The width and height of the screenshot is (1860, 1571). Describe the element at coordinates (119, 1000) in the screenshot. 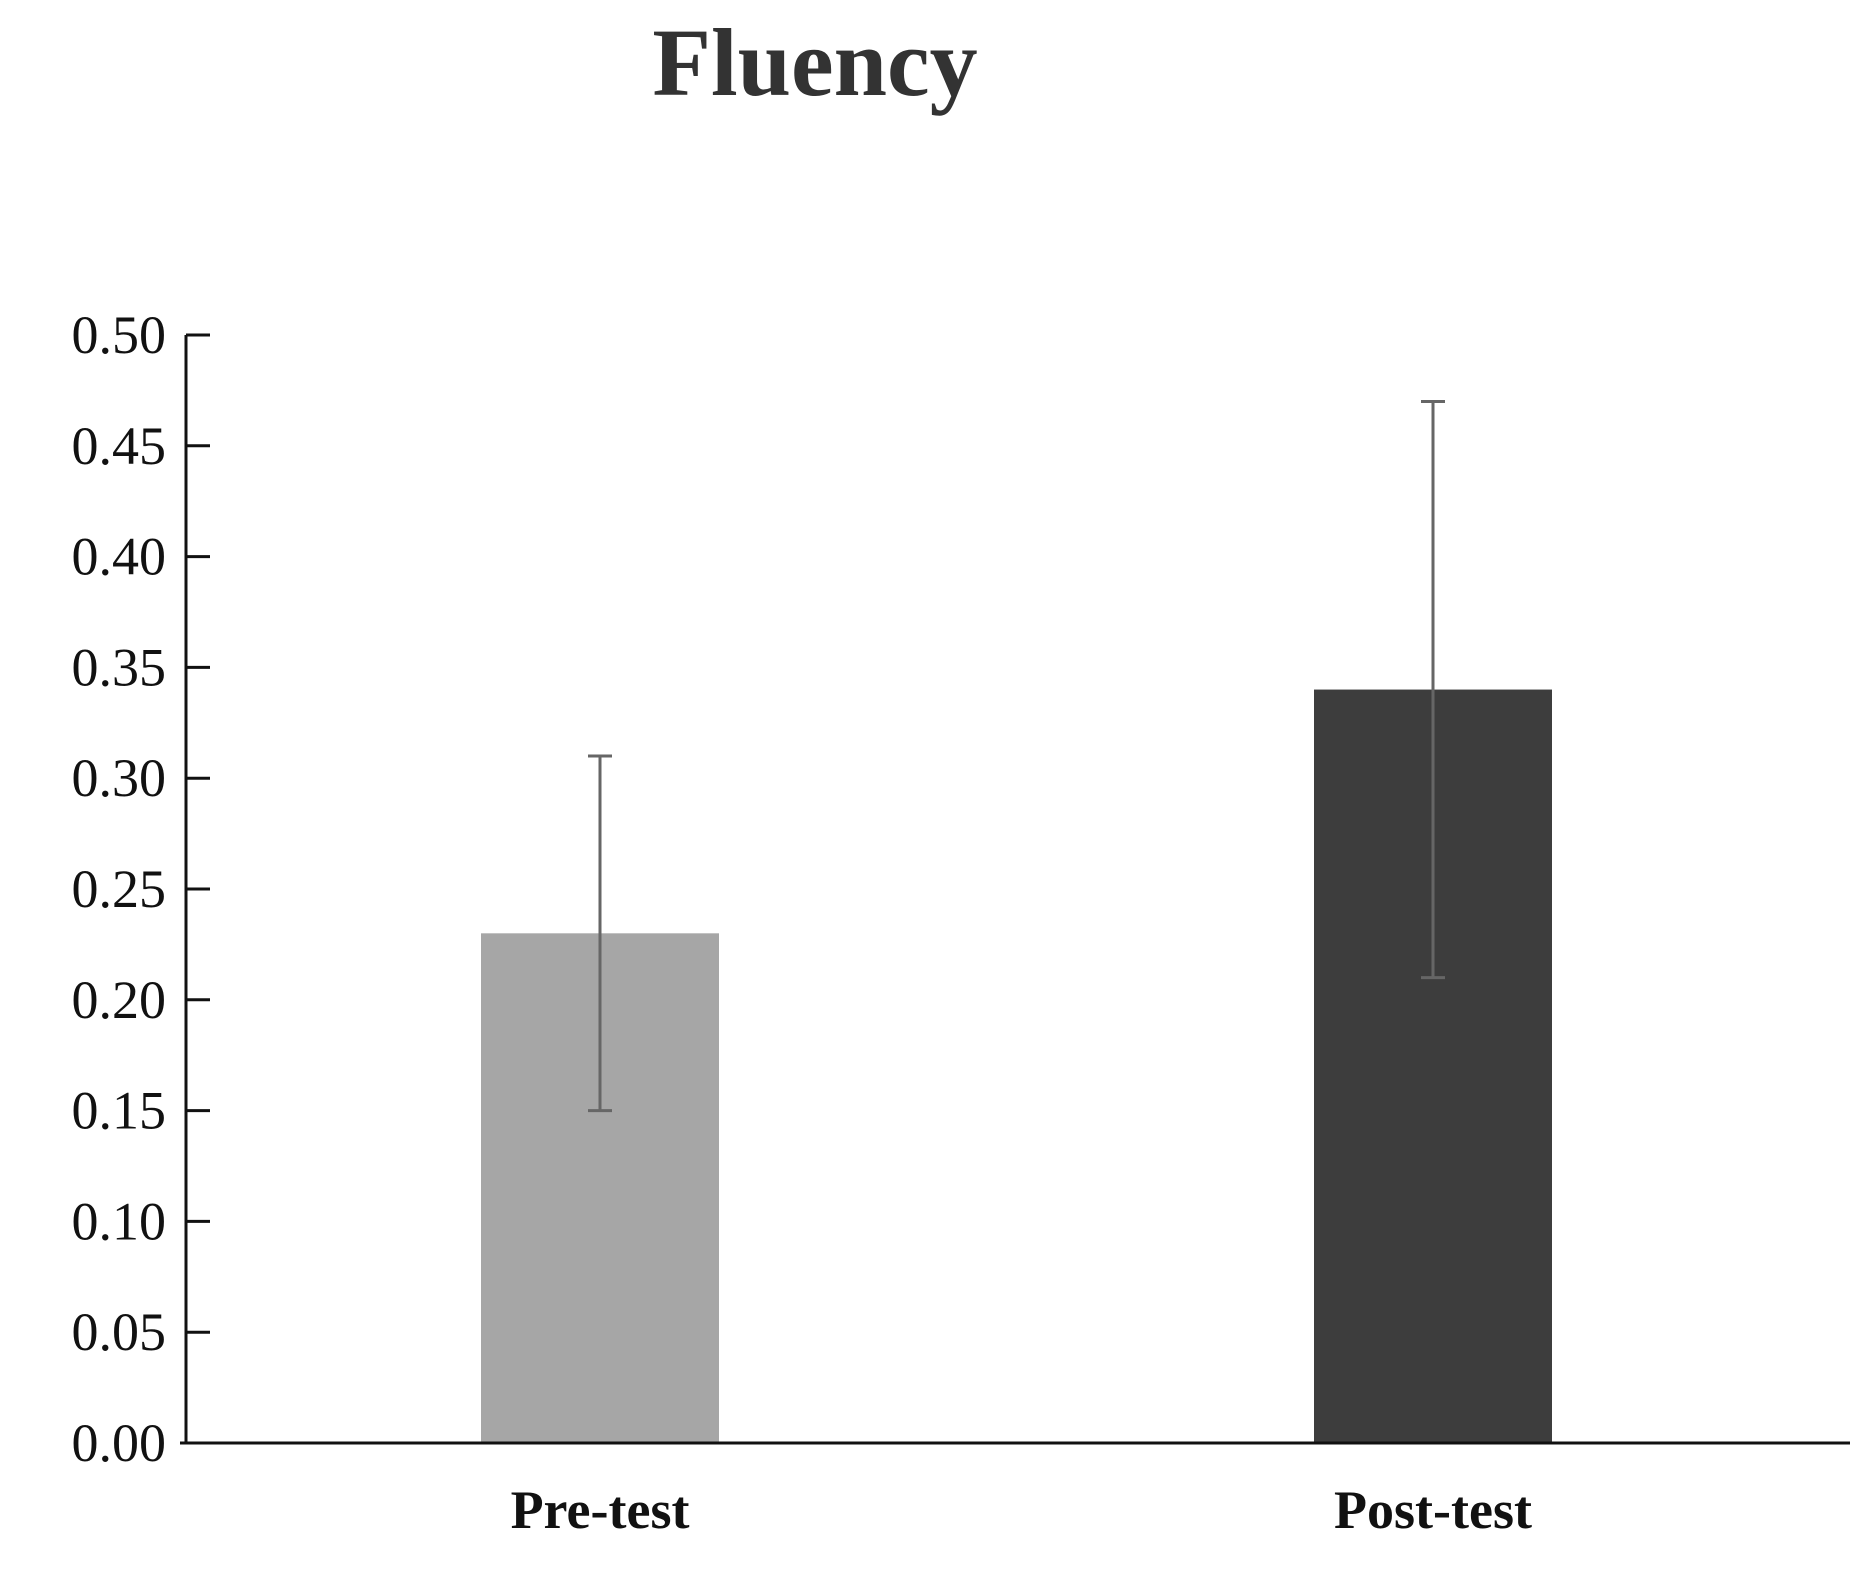

I see `y-tick-label: 0.20` at that location.